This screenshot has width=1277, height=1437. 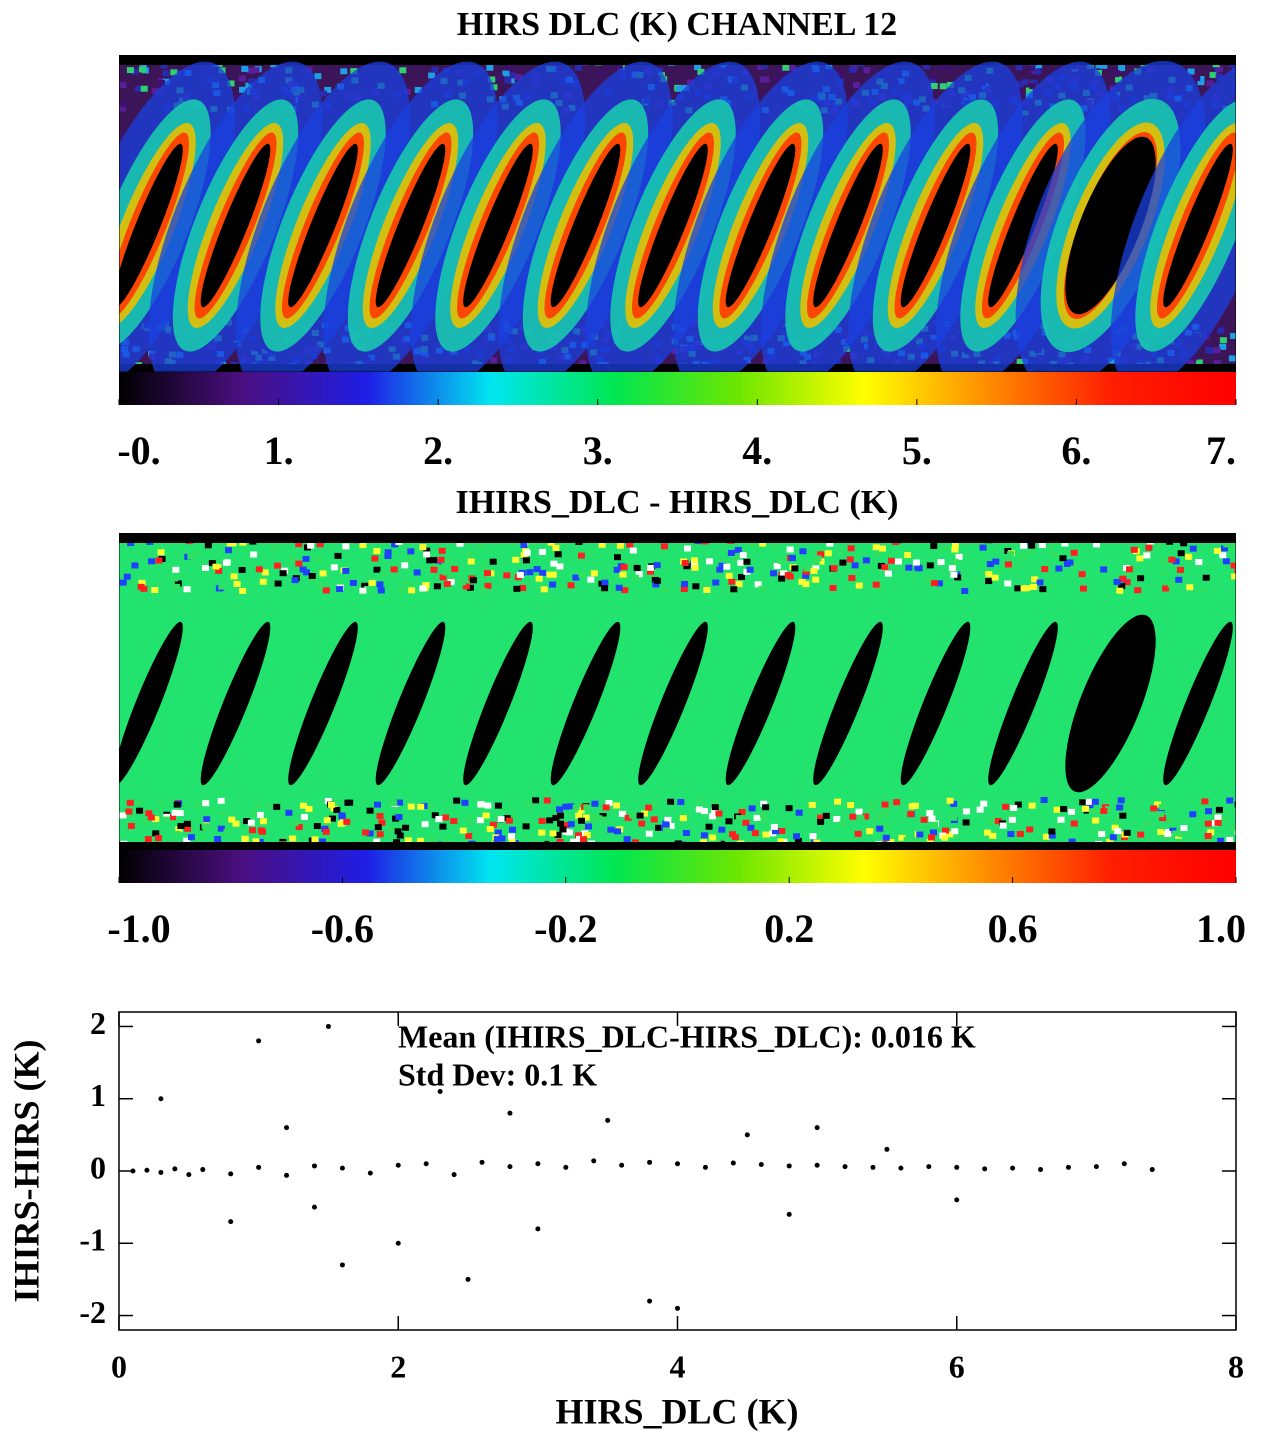 I want to click on y-axis-label: IHIRS-HIRS (K), so click(x=26, y=1170).